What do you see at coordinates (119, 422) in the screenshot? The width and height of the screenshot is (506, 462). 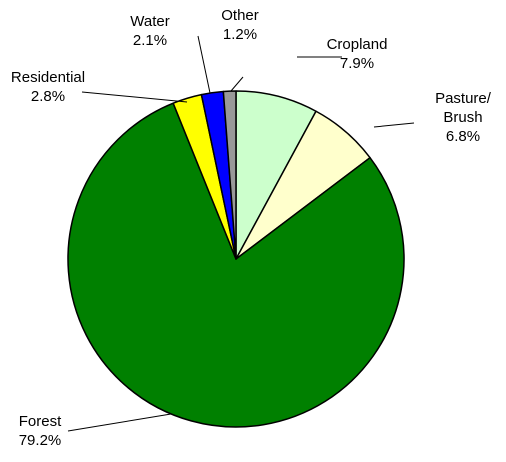 I see `leader-line-forest` at bounding box center [119, 422].